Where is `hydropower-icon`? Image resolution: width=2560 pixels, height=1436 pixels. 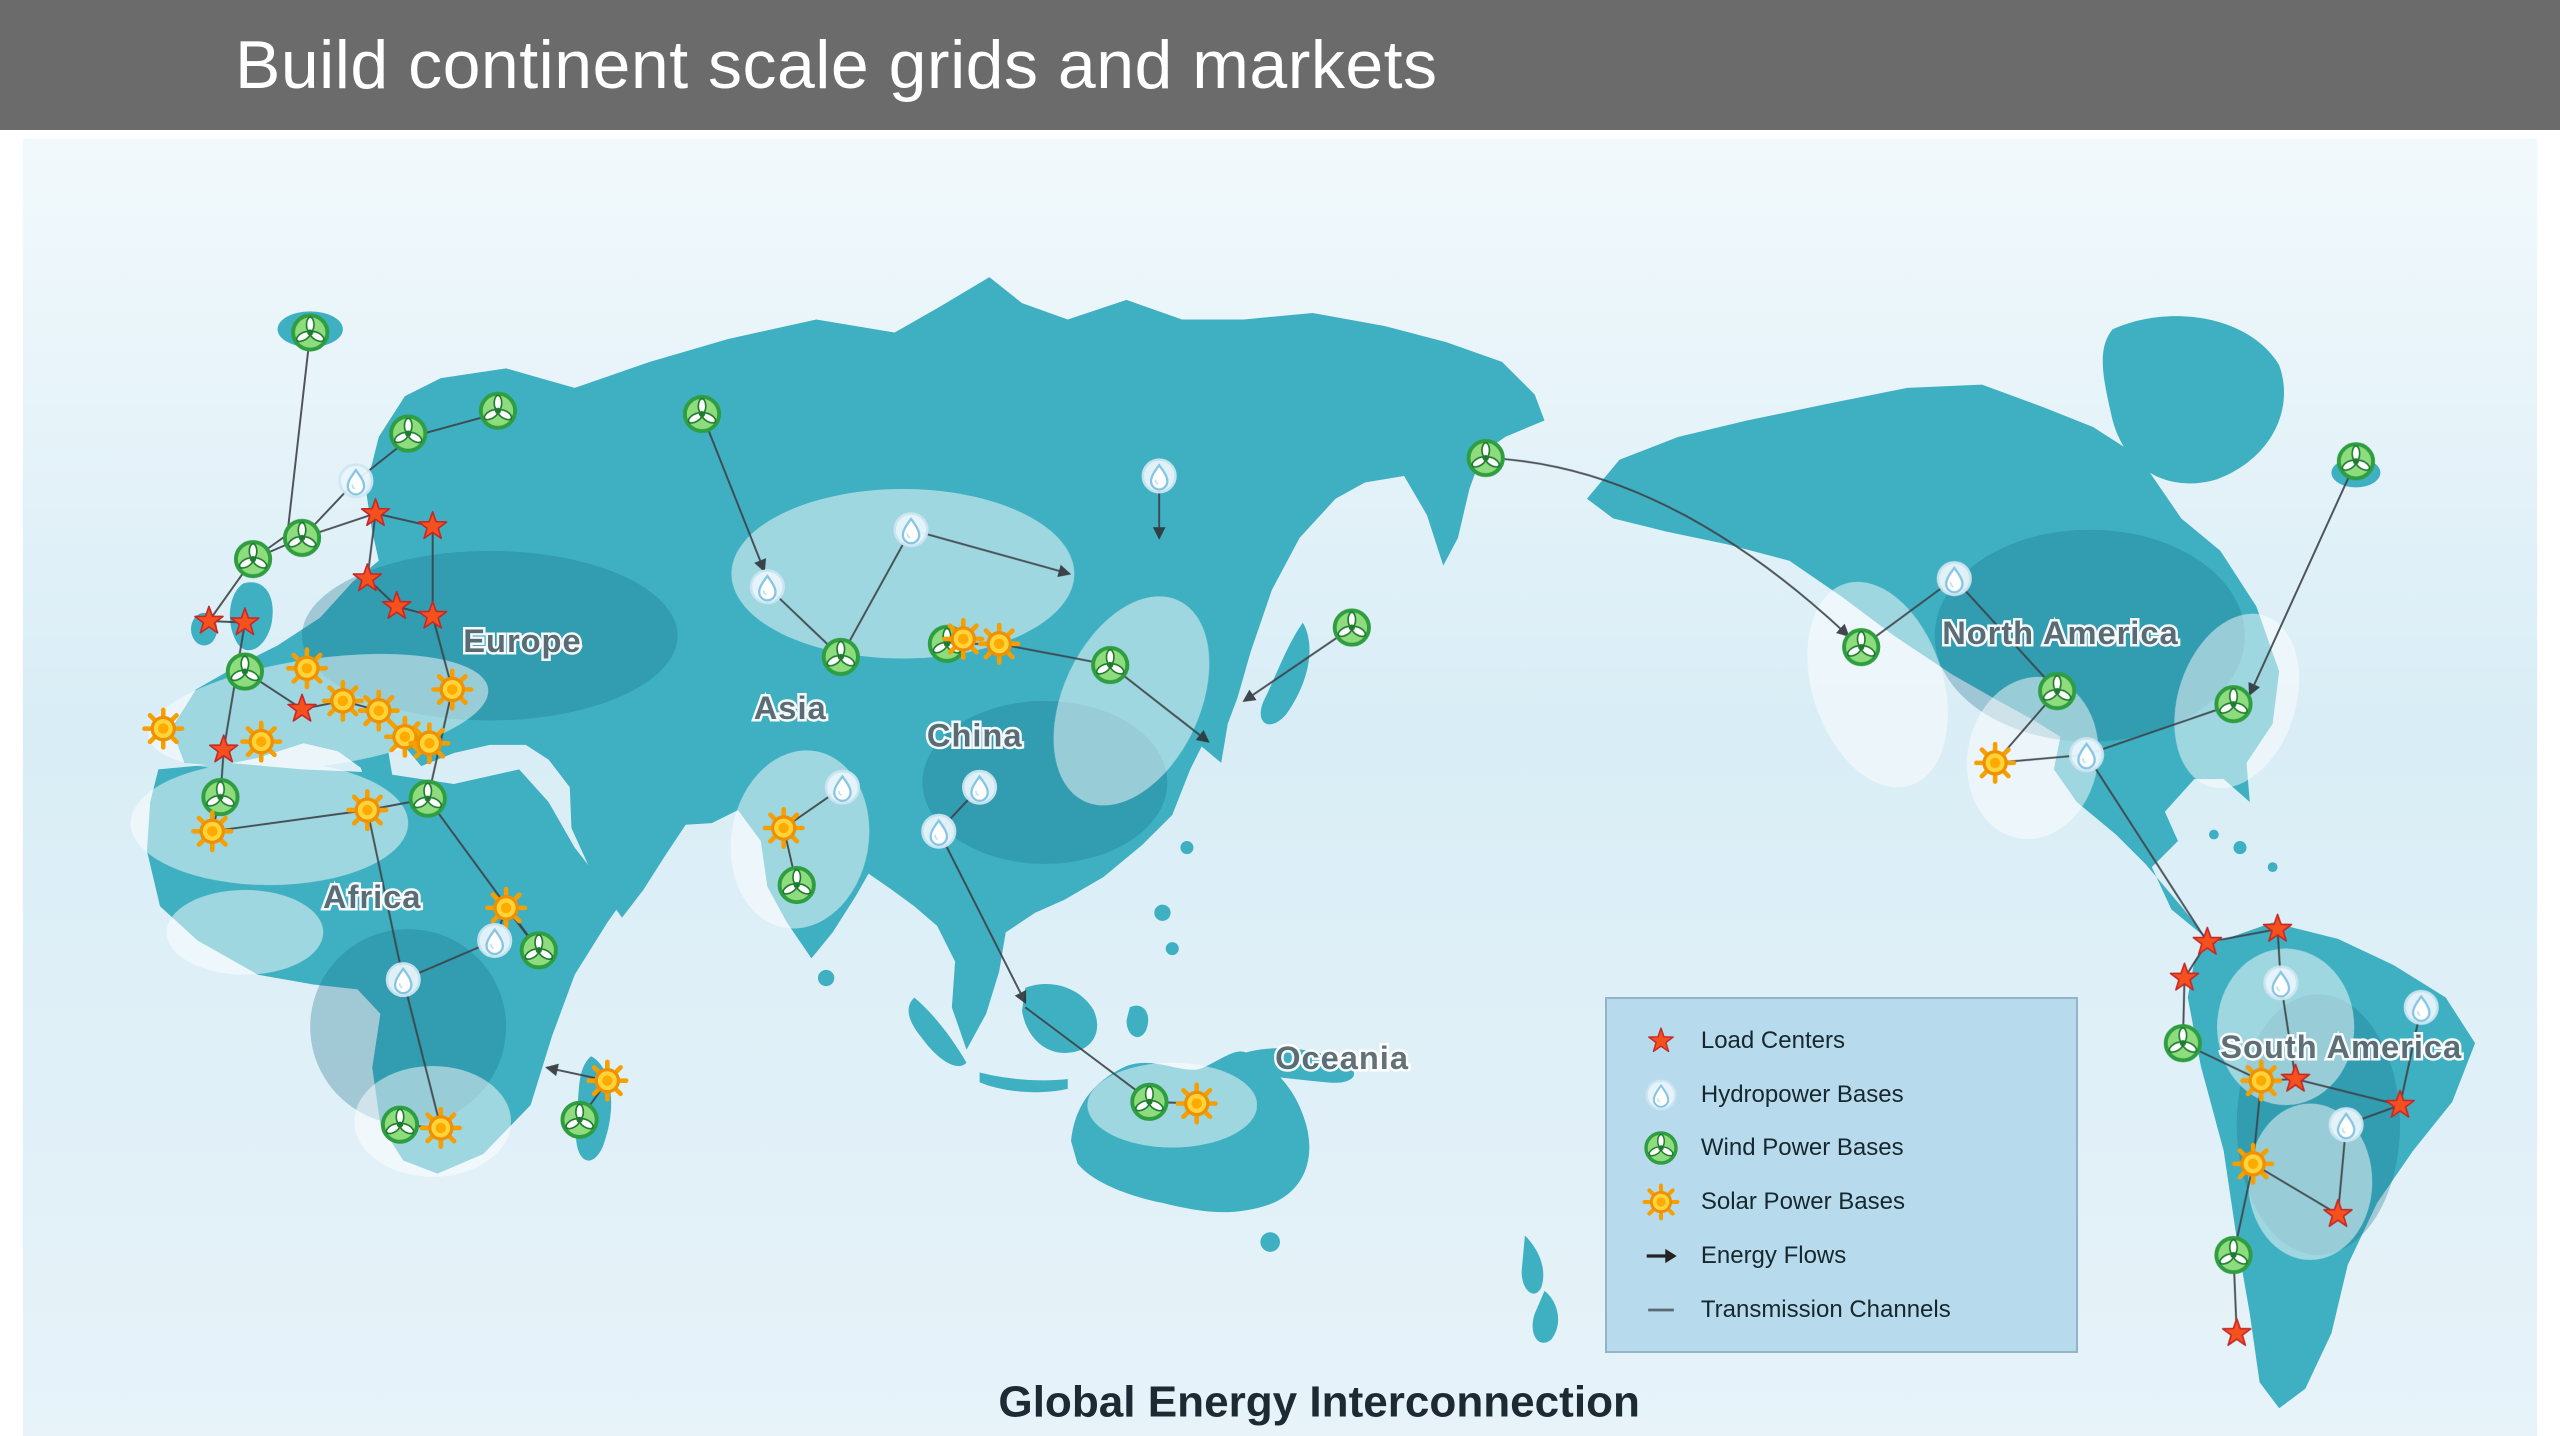
hydropower-icon is located at coordinates (1661, 1095).